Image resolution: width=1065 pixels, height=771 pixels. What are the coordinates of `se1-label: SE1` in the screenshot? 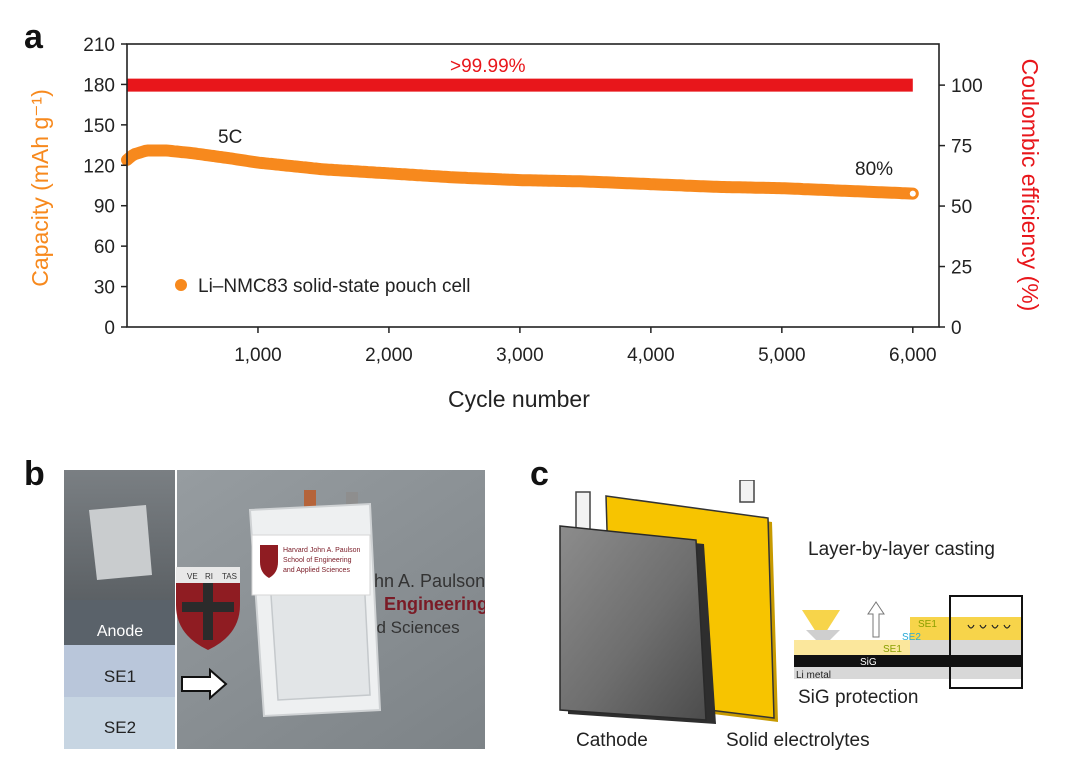 It's located at (120, 676).